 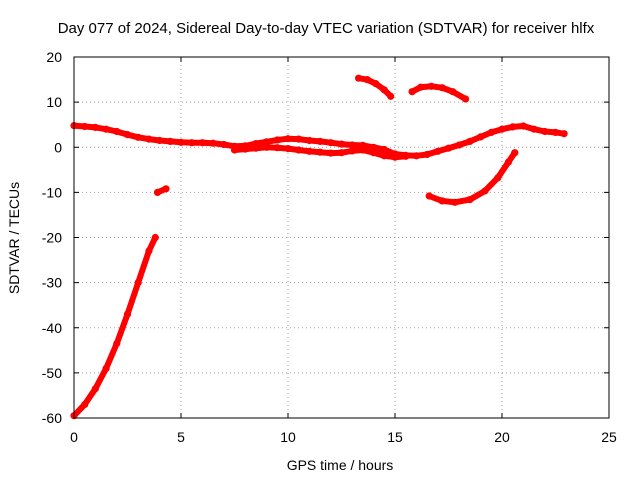 What do you see at coordinates (58, 147) in the screenshot?
I see `y-tick-label: 0` at bounding box center [58, 147].